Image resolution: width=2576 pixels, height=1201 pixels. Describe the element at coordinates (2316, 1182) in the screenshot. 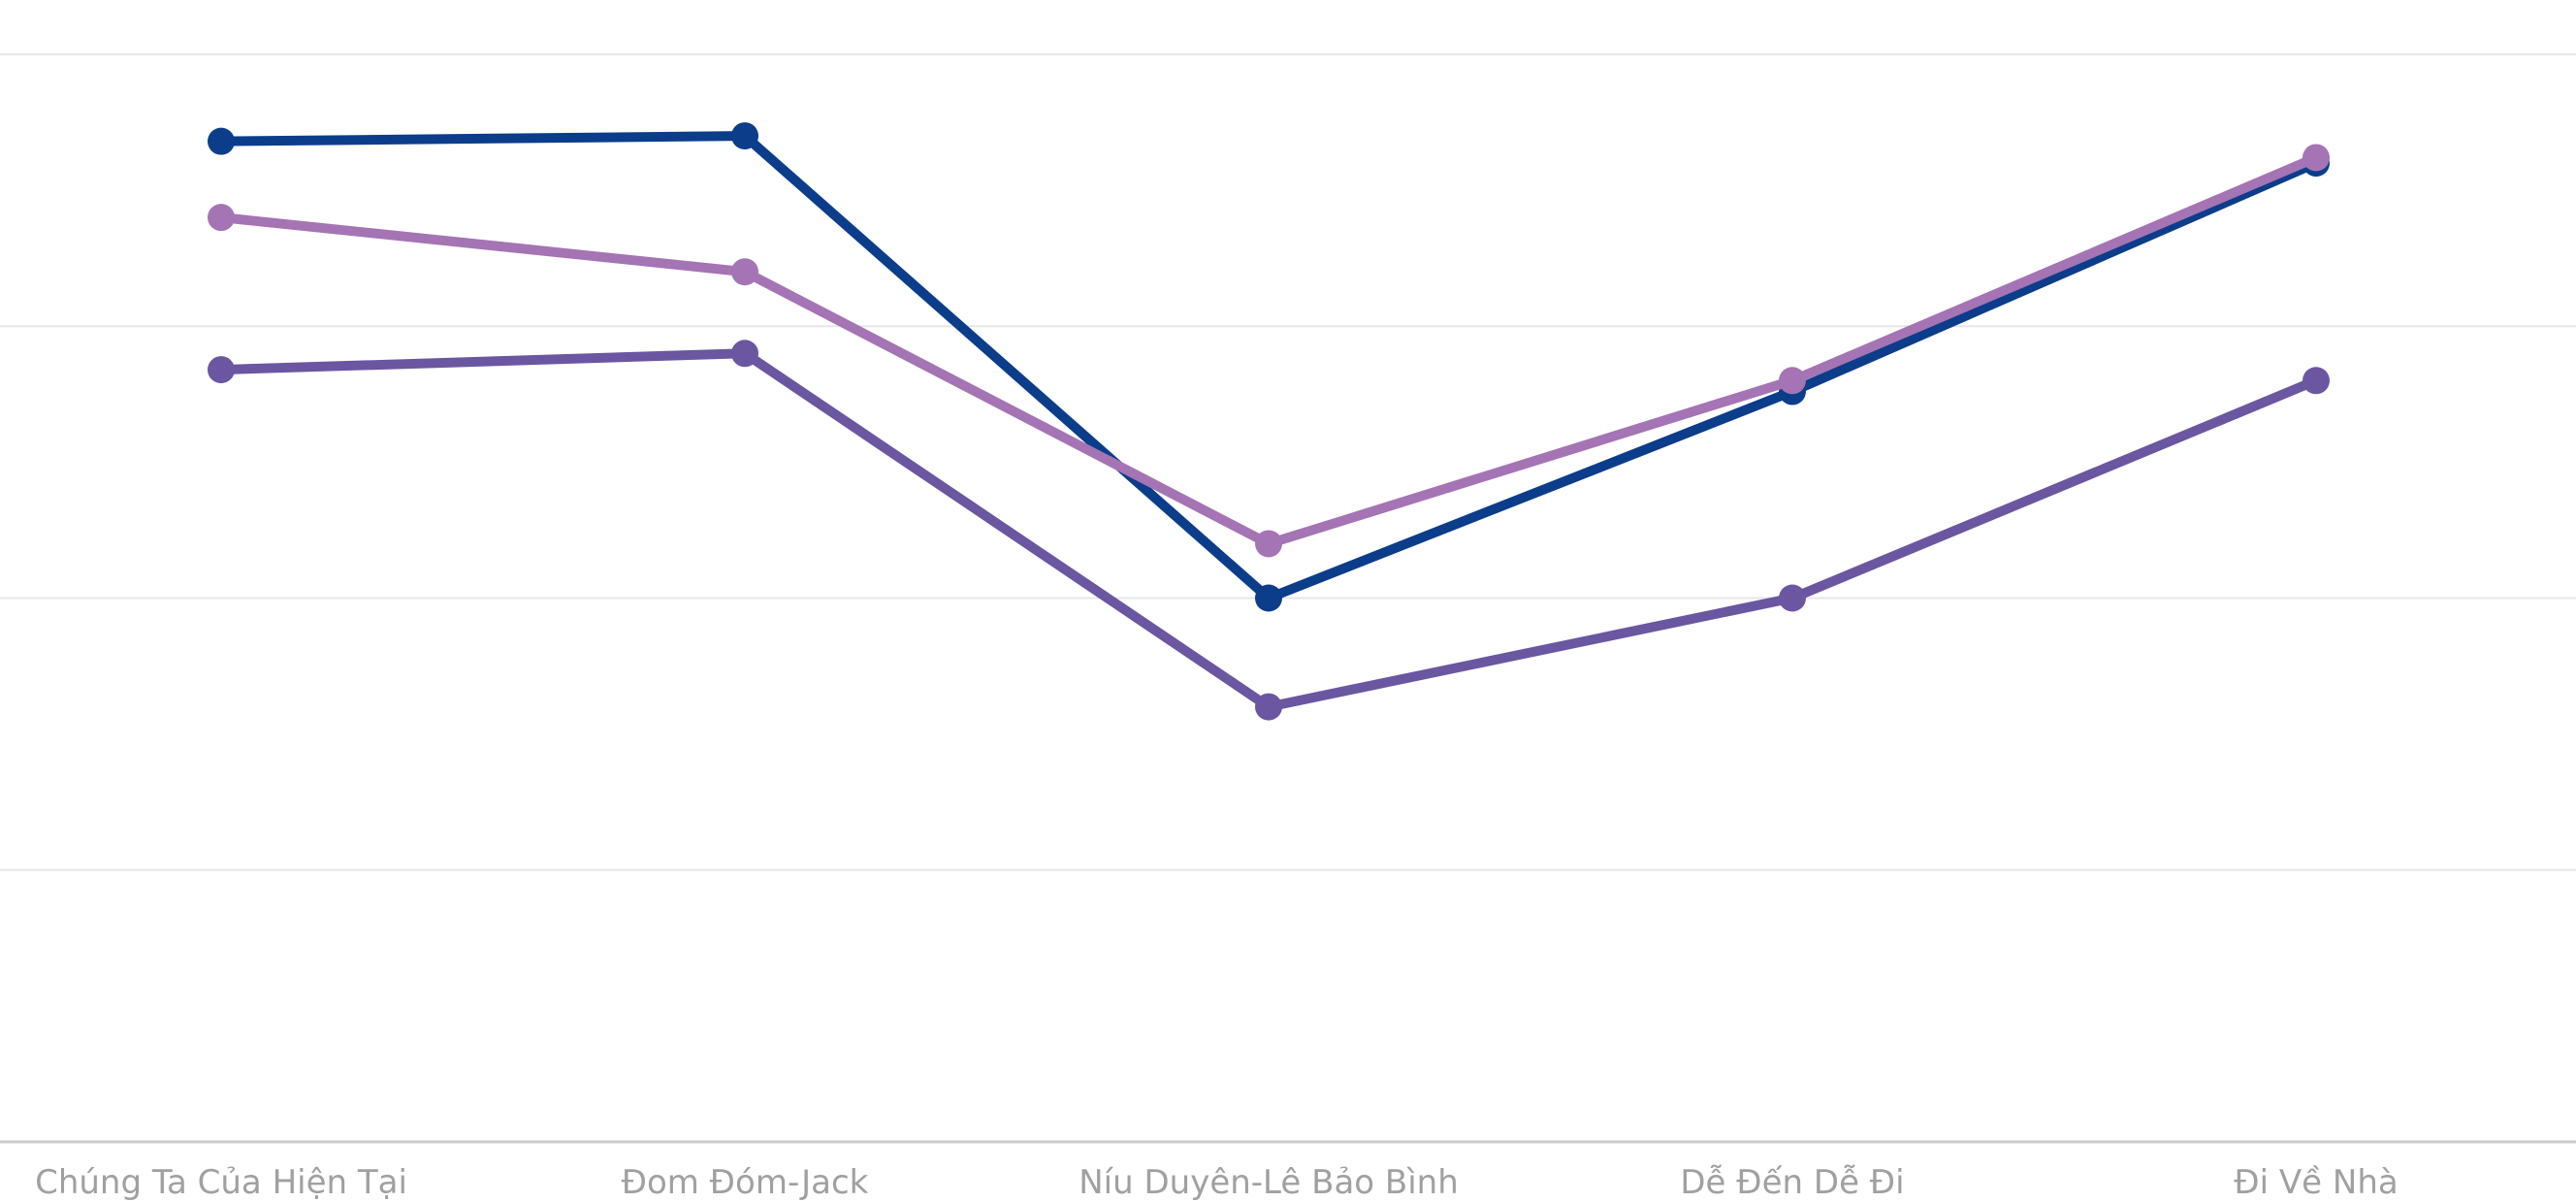

I see `x-tick-label: Đi Về Nhà` at that location.